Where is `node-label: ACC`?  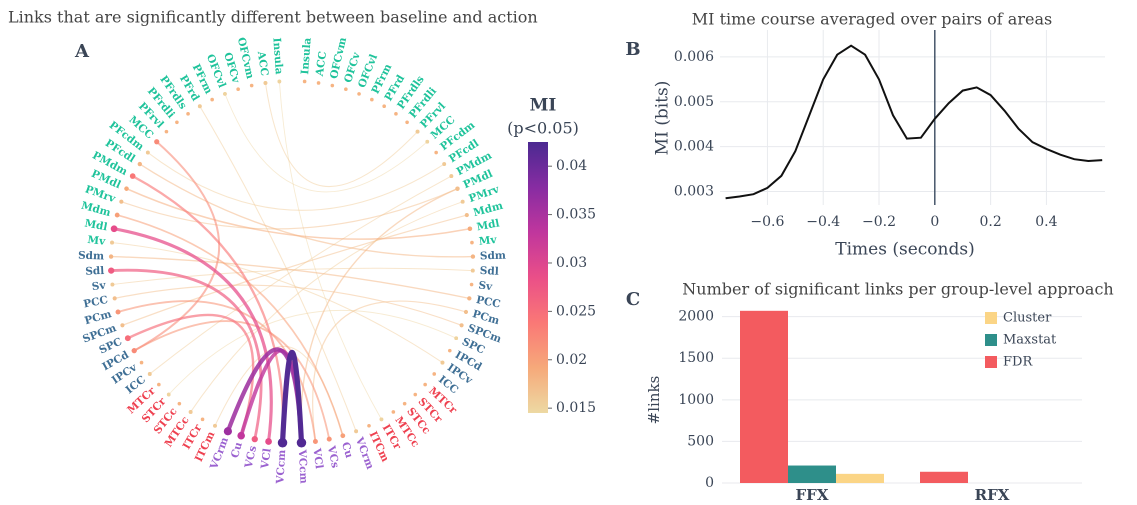
node-label: ACC is located at coordinates (263, 63).